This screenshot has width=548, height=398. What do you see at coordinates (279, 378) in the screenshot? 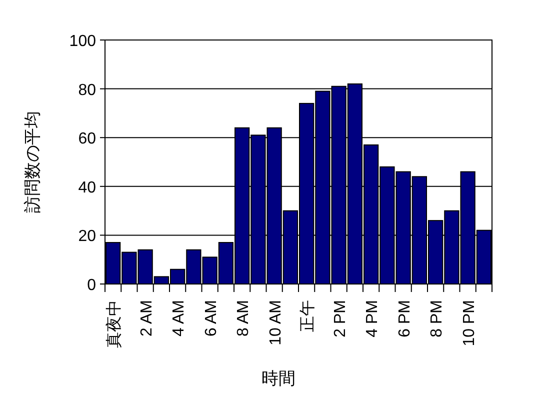
I see `x-axis-title: 時間` at bounding box center [279, 378].